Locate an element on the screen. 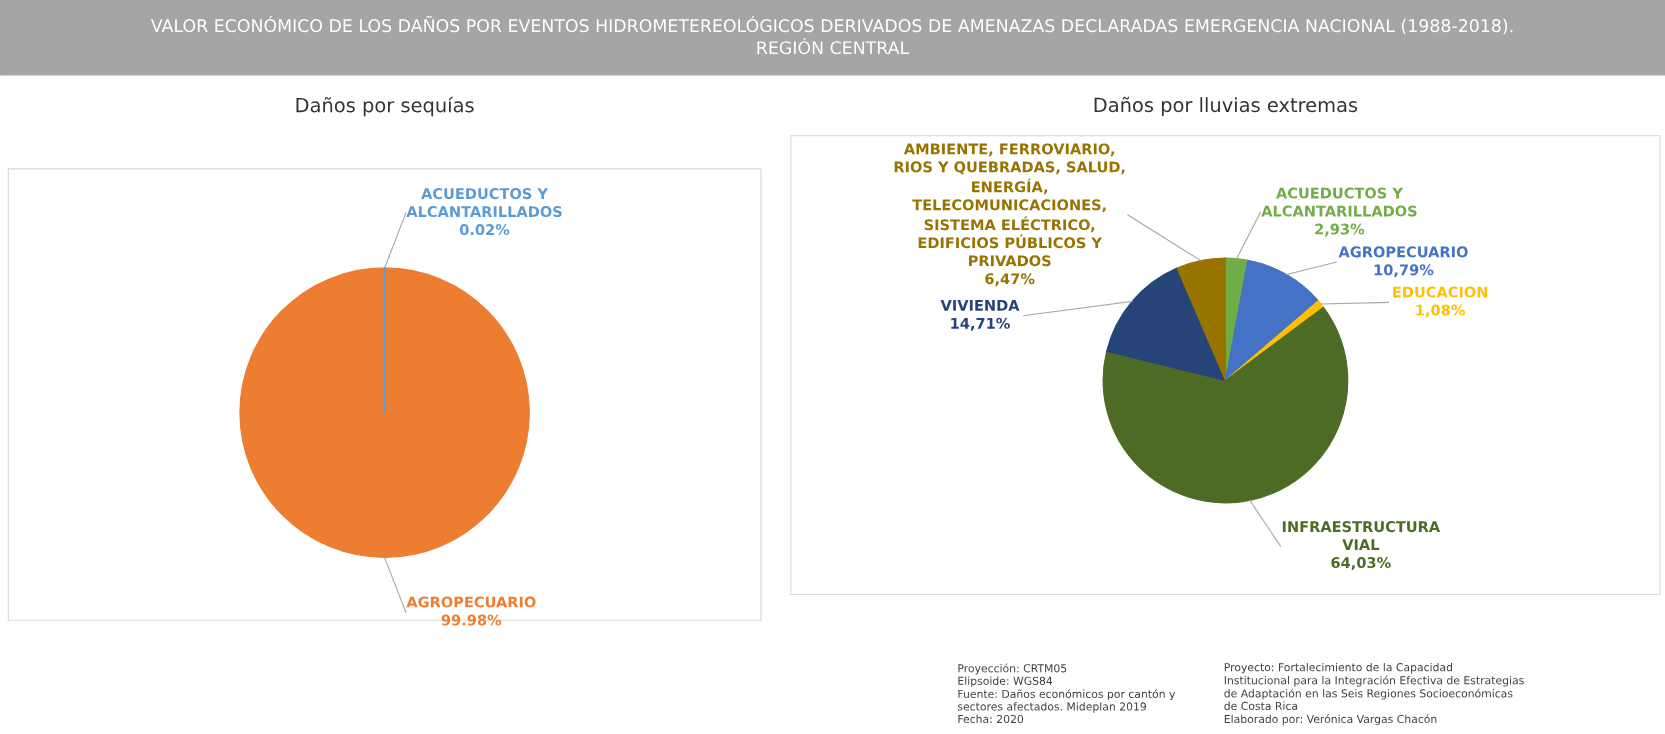 The width and height of the screenshot is (1665, 734). slice-label: AMBIENTE, FERROVIARIO, RIOS Y QUEBRADAS, SALUD, ENERGÍA, TELECOMUNICACIONES, SISTEMA ELÉCTRICO, EDIFICIOS PÚBLICOS Y PRIVADOS is located at coordinates (1009, 205).